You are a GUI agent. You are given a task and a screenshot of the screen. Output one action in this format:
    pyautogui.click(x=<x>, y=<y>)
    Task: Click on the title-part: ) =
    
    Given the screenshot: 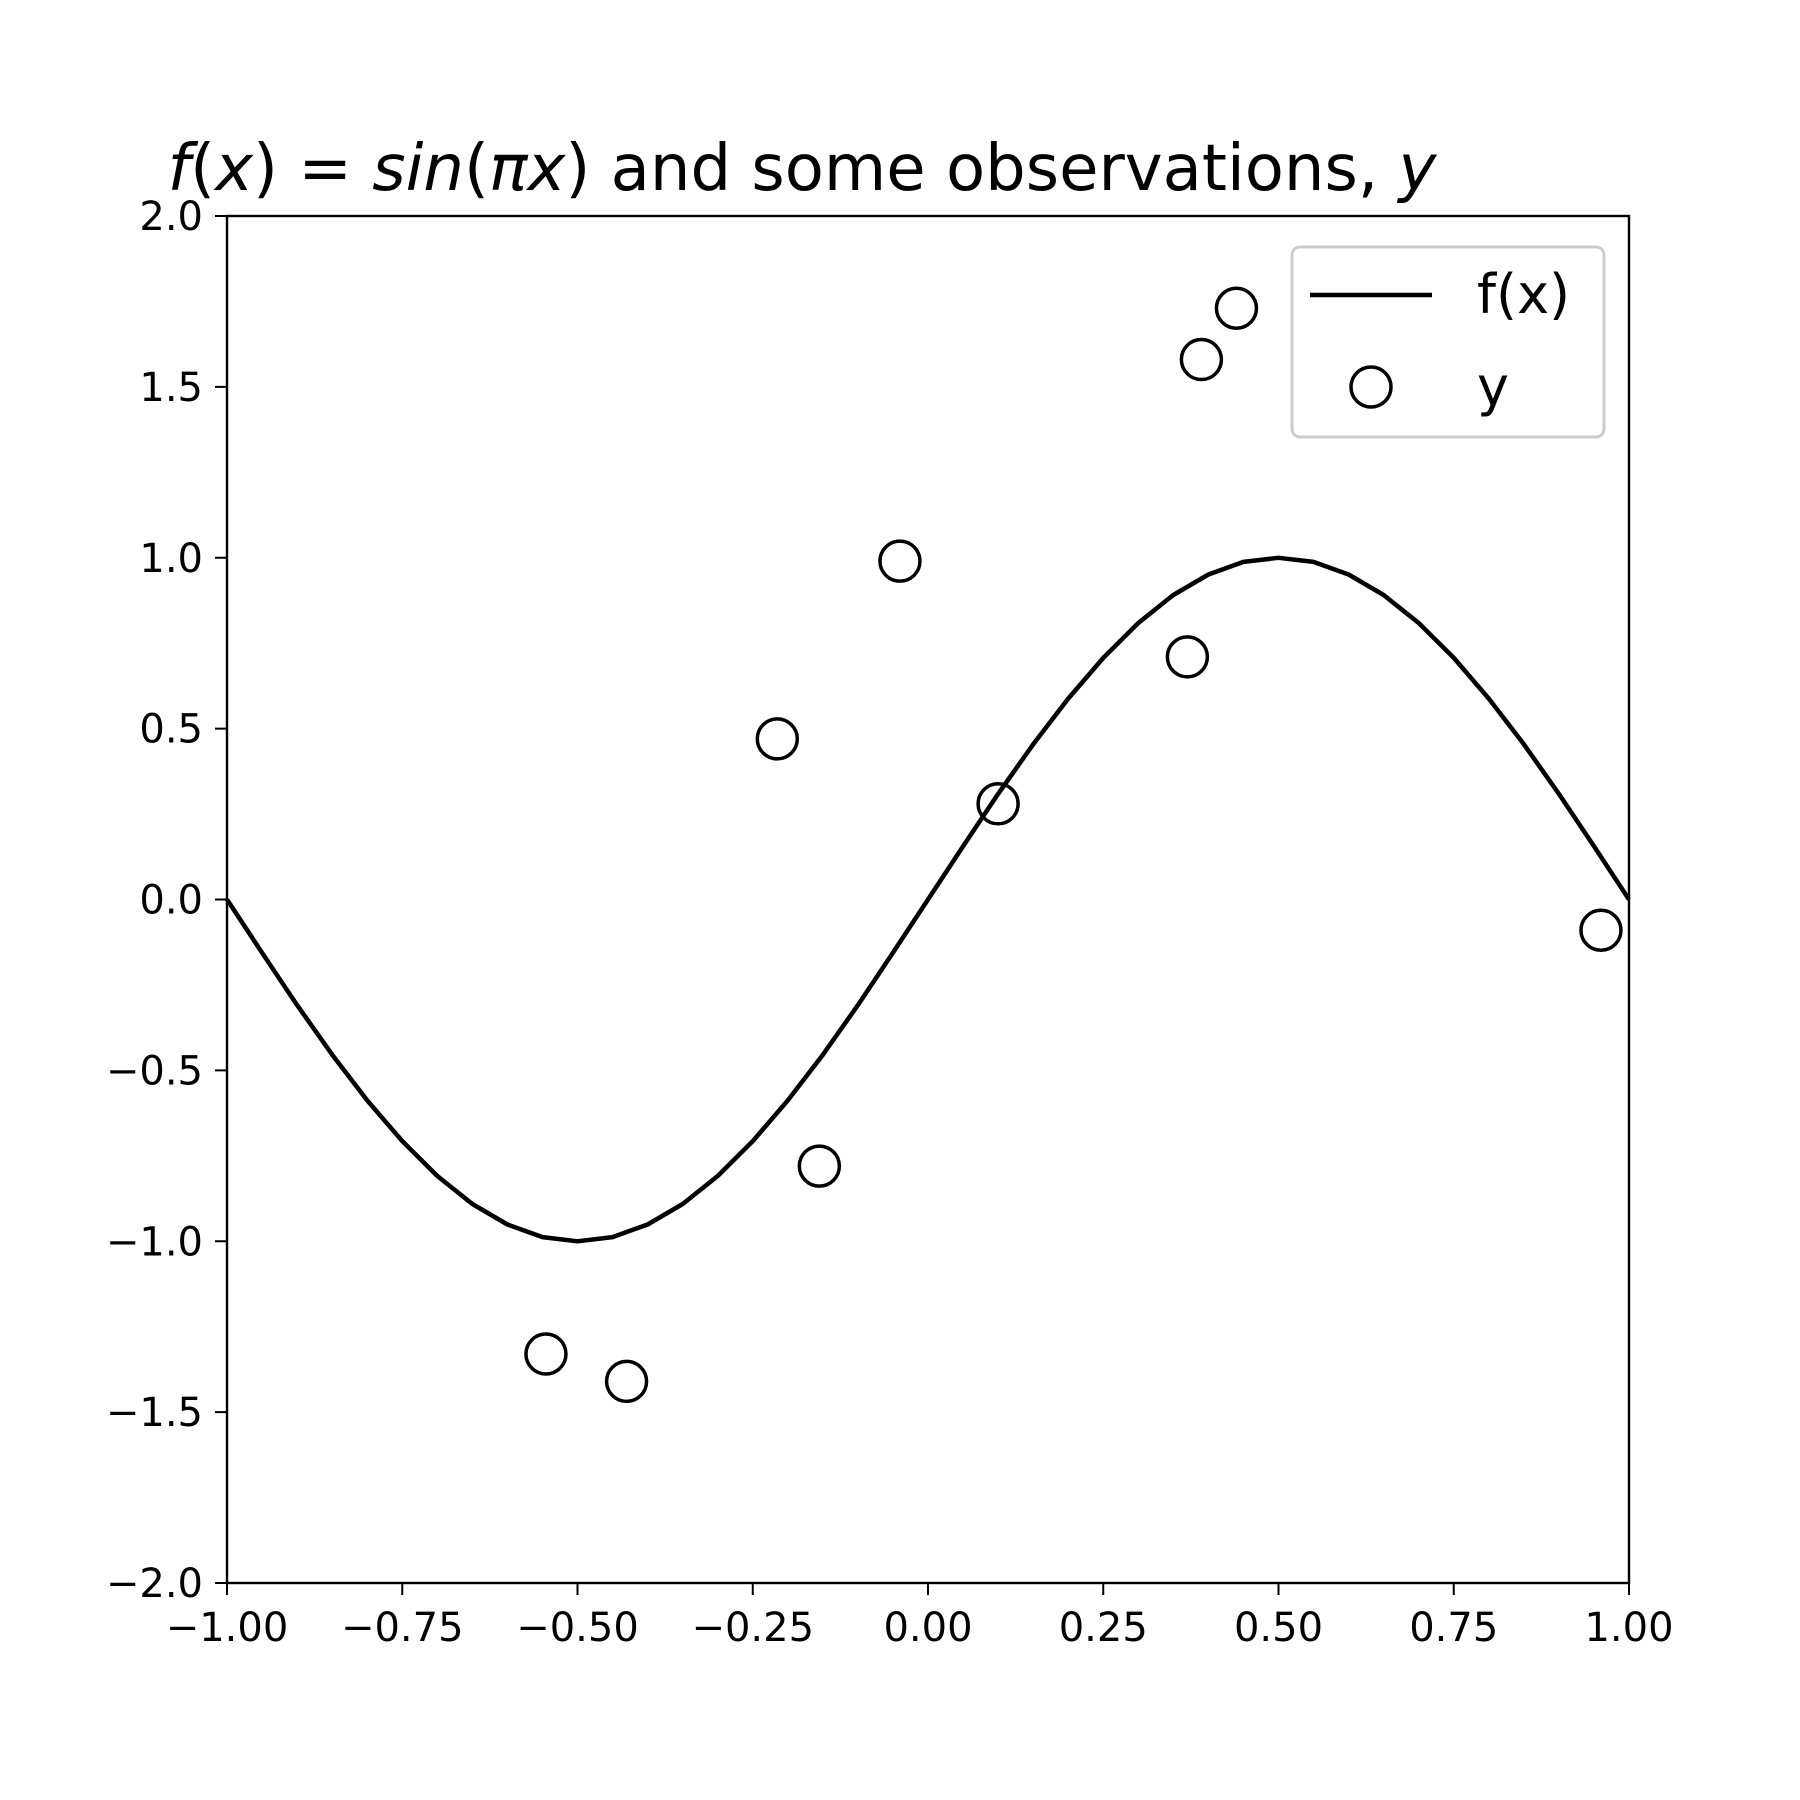 What is the action you would take?
    pyautogui.click(x=312, y=169)
    